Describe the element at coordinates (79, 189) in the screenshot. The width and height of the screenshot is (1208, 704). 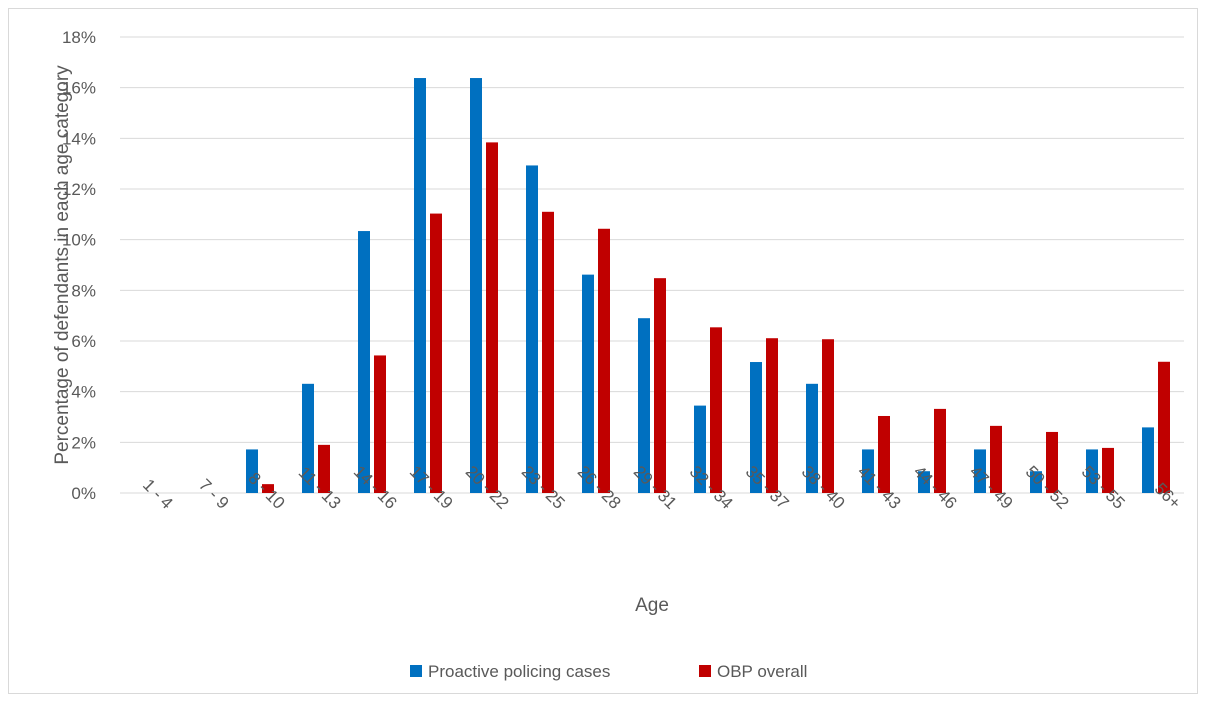
I see `y-tick-label: 12%` at that location.